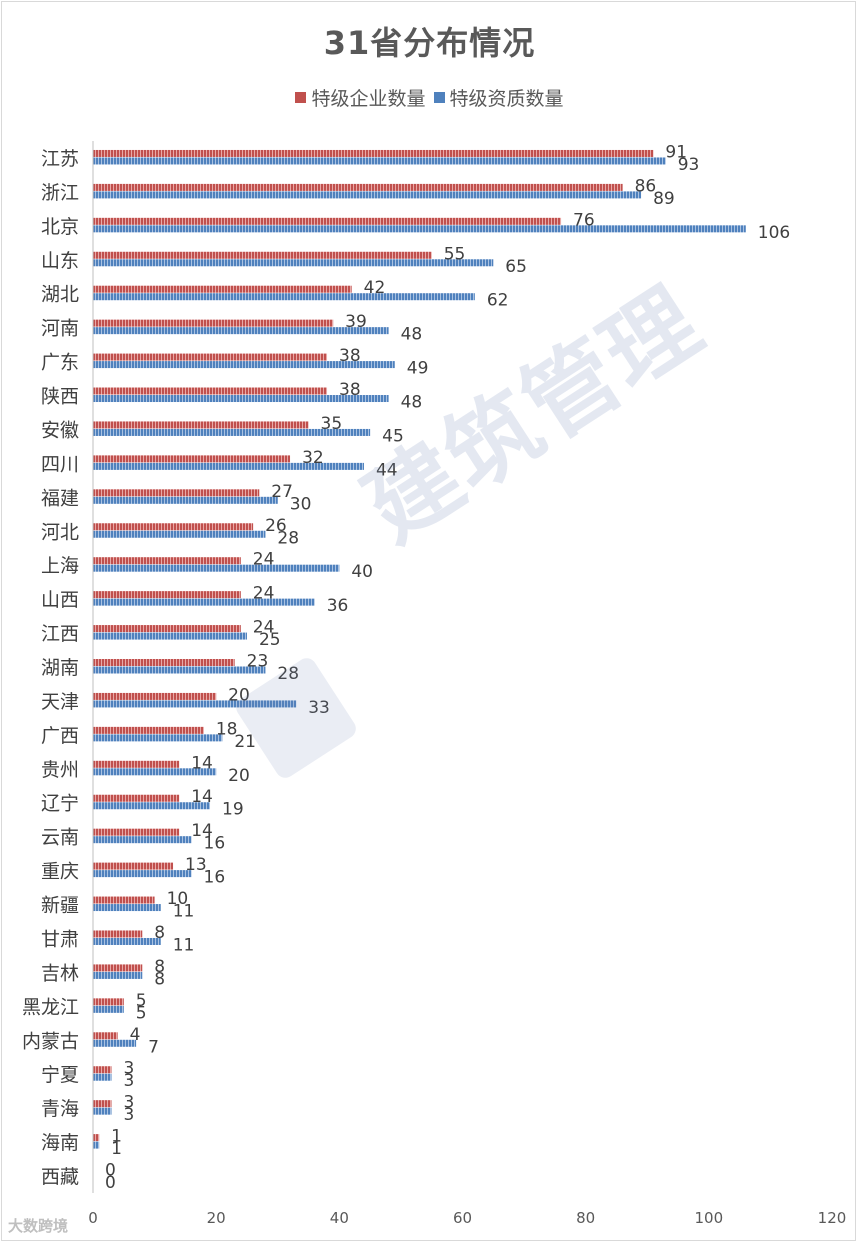  Describe the element at coordinates (774, 233) in the screenshot. I see `data-label-qualification: 106` at that location.